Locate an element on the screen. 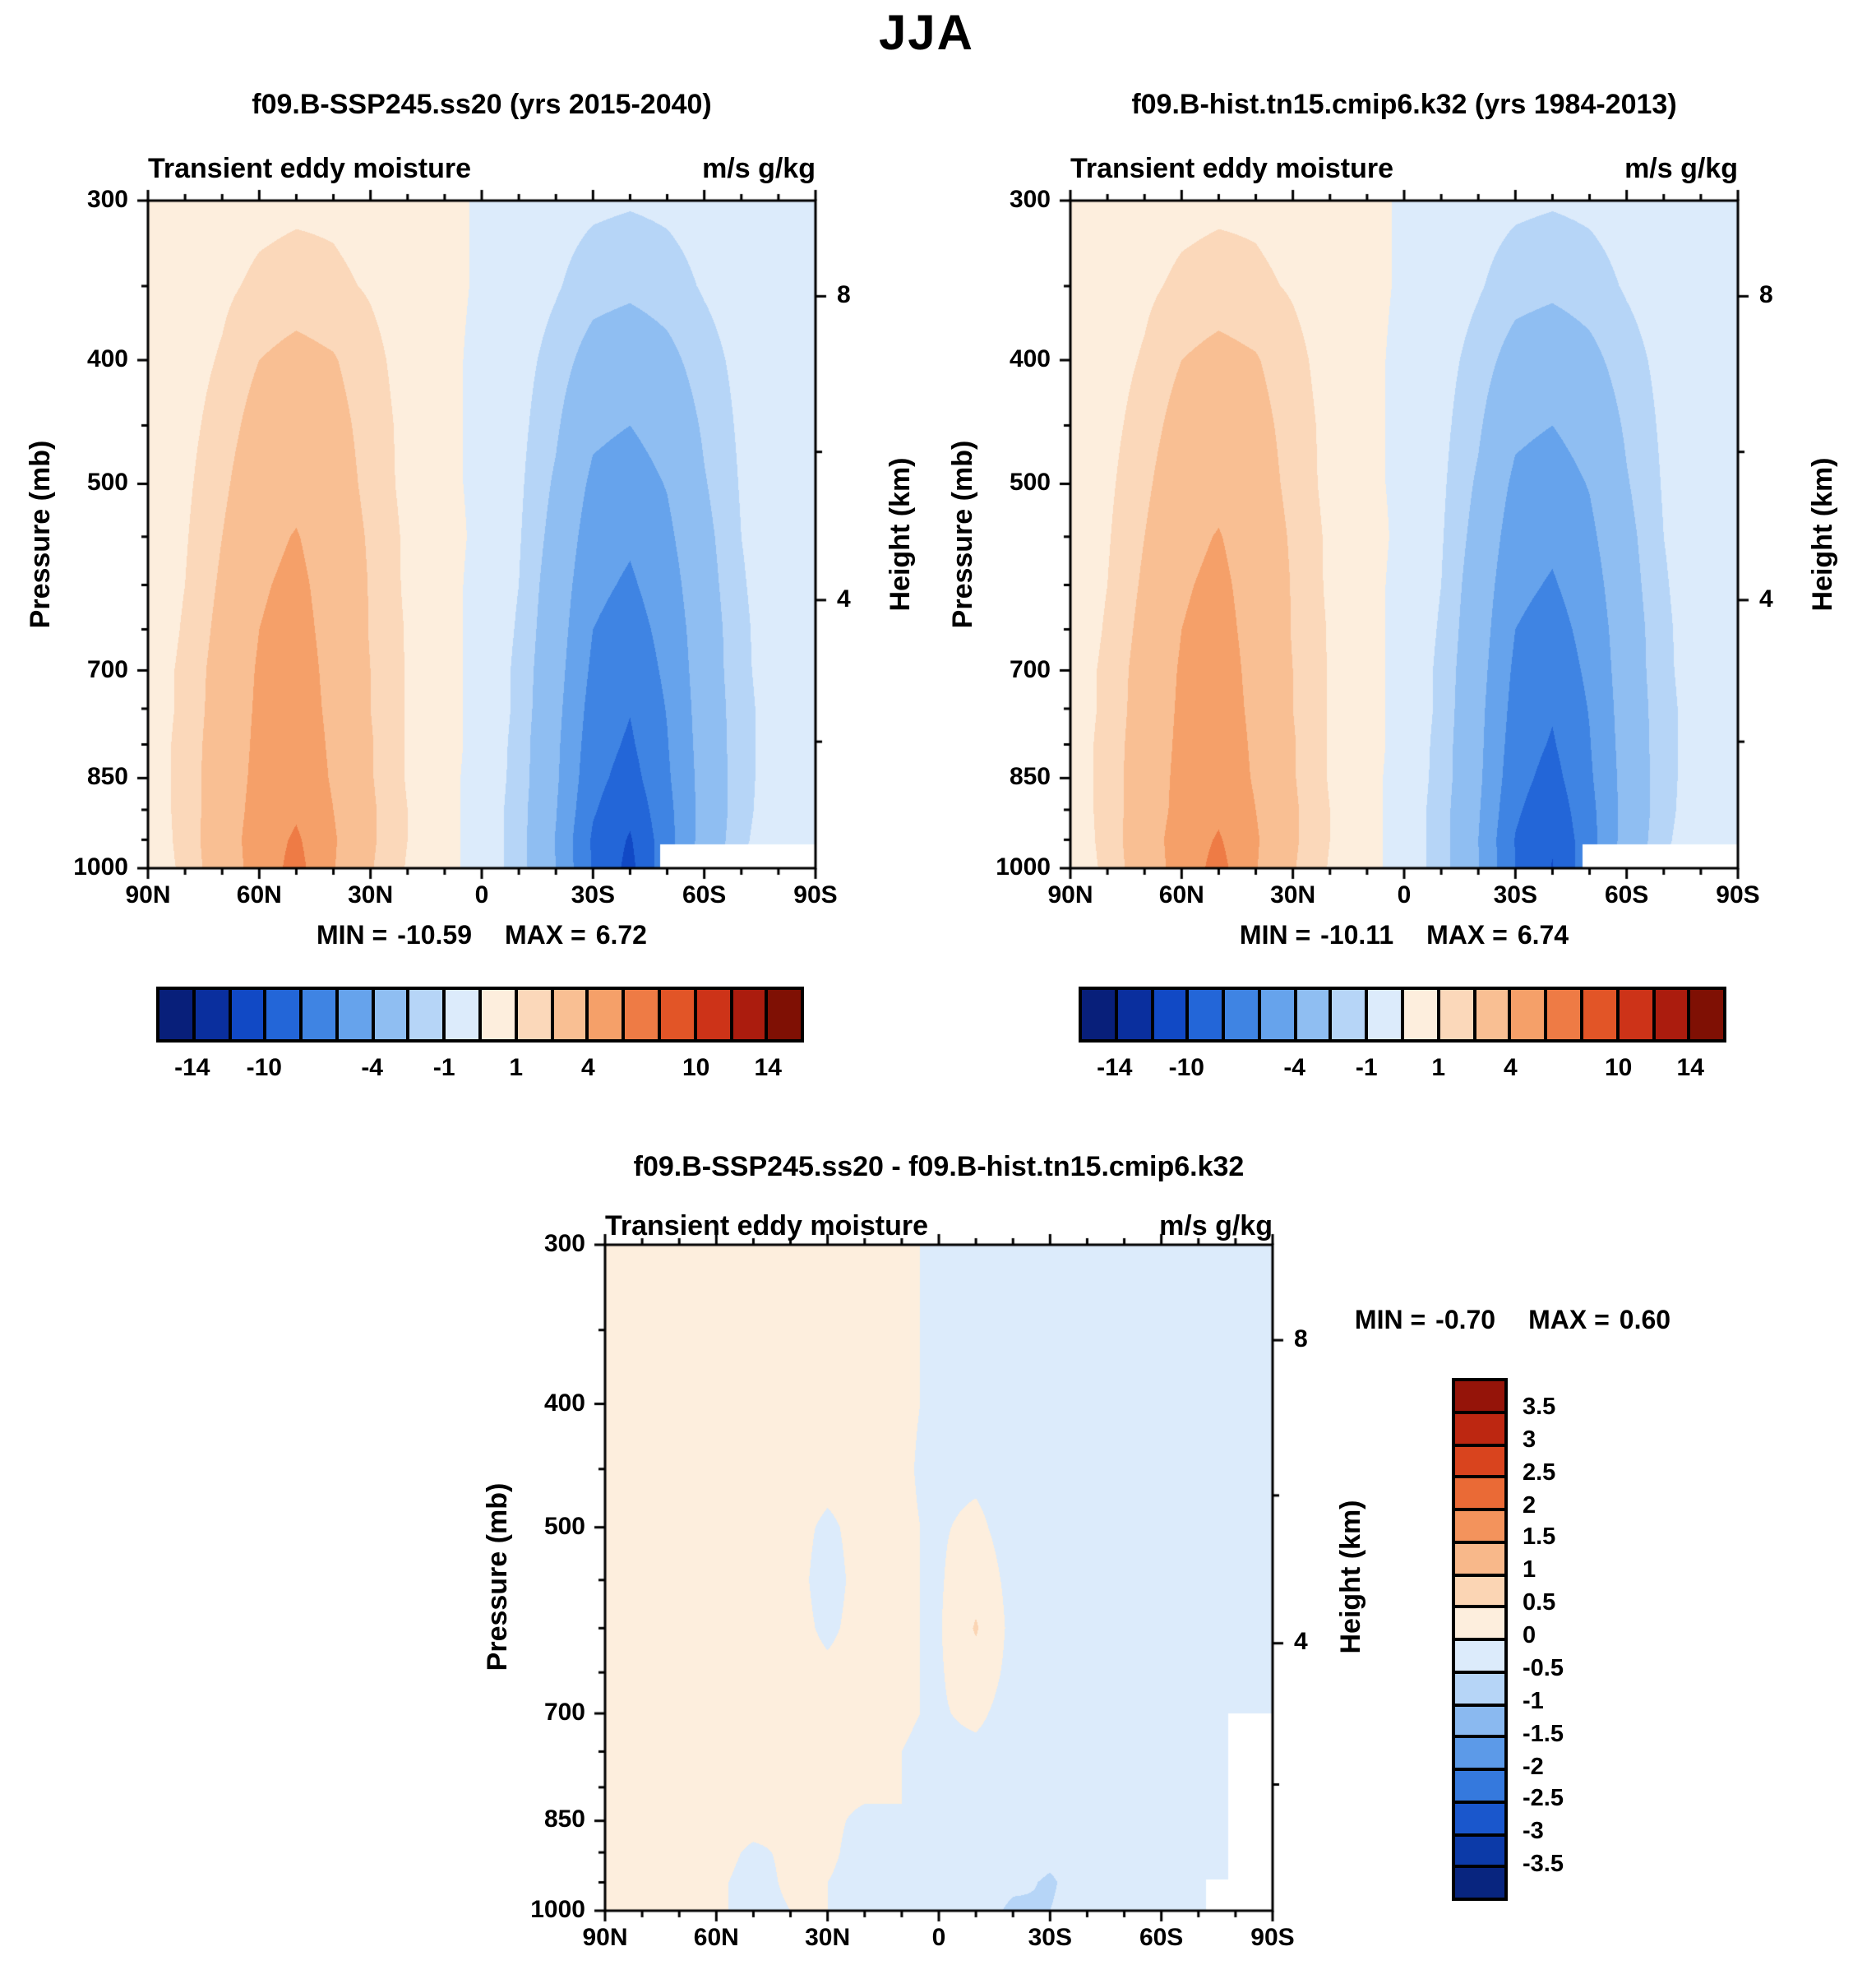 This screenshot has width=1853, height=1988. height-axis-title: Height (km) is located at coordinates (1350, 1577).